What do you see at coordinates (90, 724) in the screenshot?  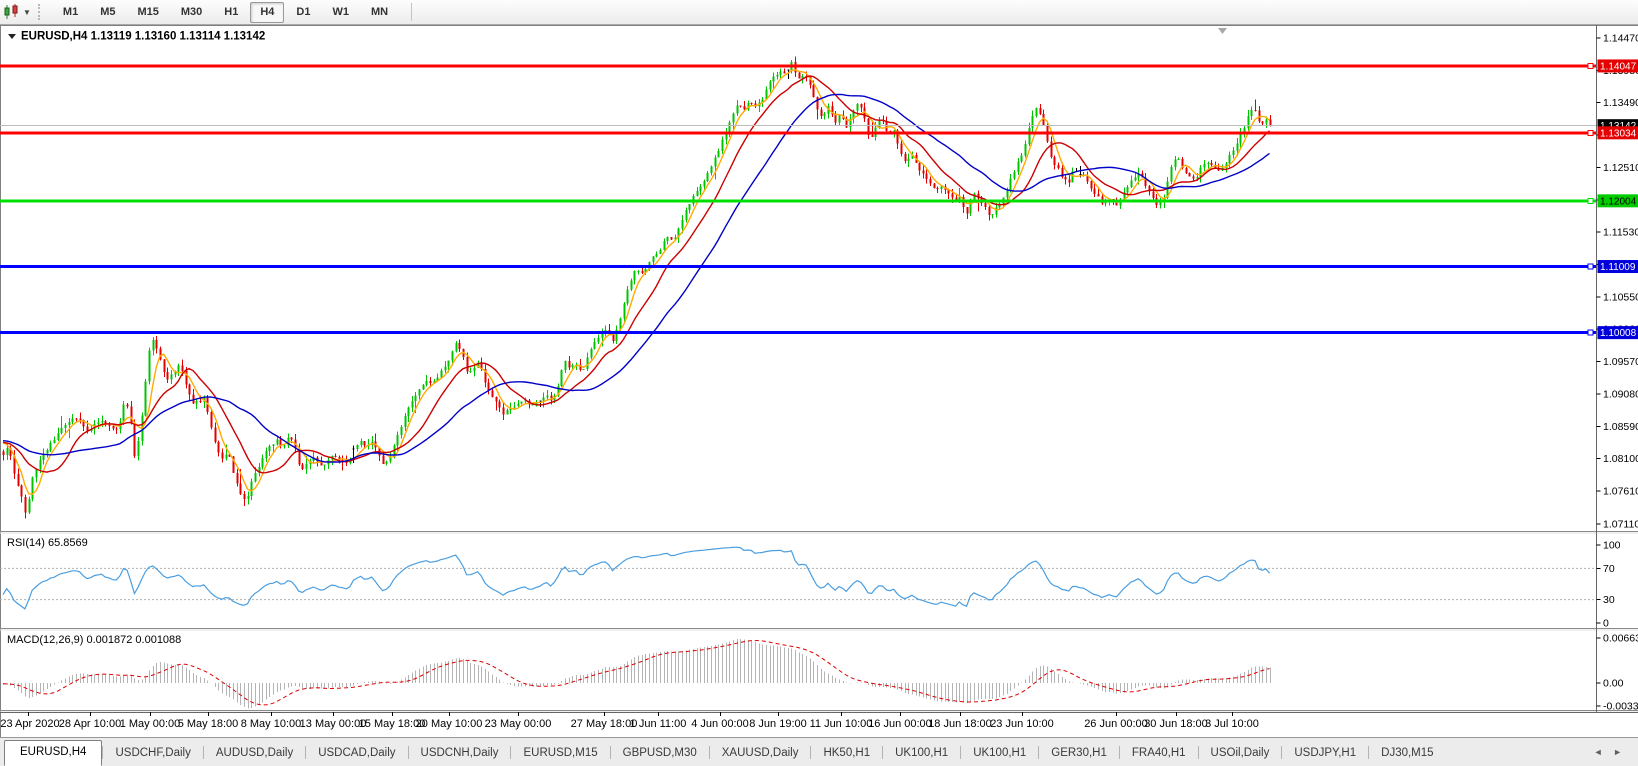 I see `svg-text: 28 Apr 10:00` at bounding box center [90, 724].